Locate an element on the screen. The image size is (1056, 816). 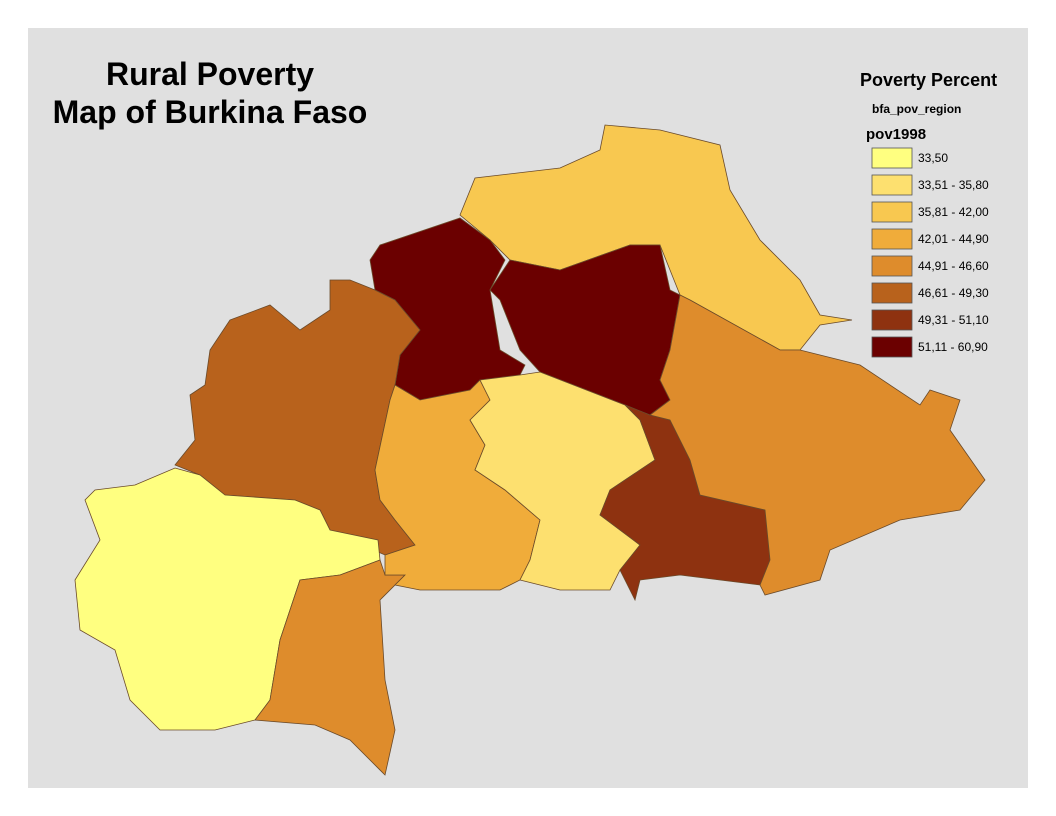
legend-label: 33,50 is located at coordinates (933, 158).